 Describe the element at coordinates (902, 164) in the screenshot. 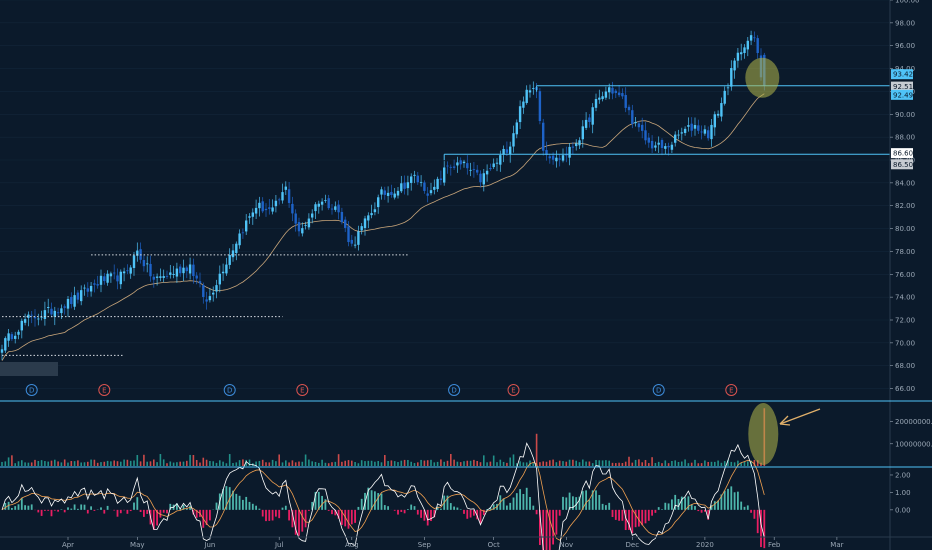

I see `price-tag: 86.50` at that location.